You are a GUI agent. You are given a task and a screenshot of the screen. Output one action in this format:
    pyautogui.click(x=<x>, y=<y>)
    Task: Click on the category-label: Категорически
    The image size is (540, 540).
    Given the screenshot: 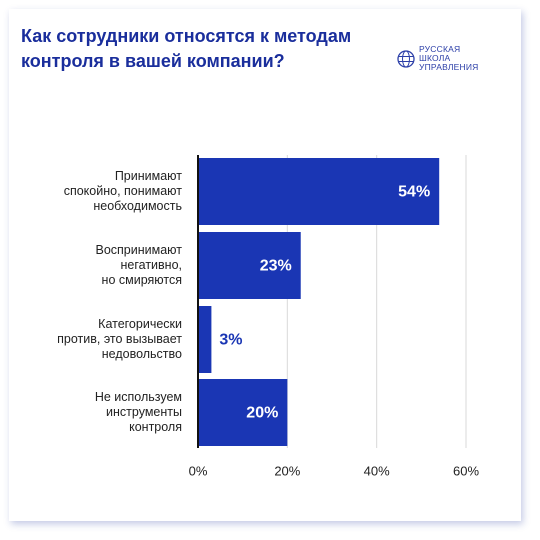 What is the action you would take?
    pyautogui.click(x=140, y=324)
    